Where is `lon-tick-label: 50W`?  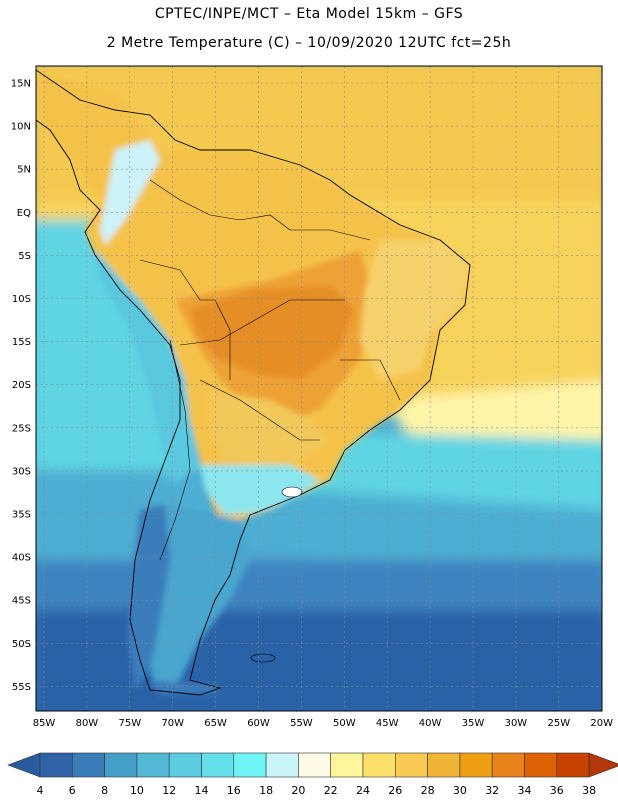 lon-tick-label: 50W is located at coordinates (344, 723).